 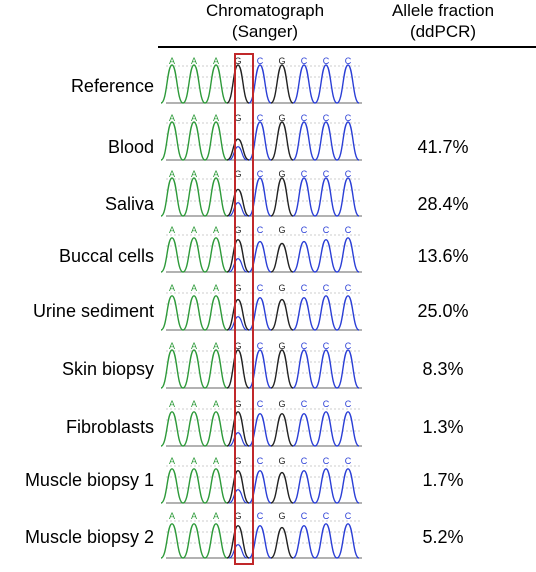 I want to click on row-value-buccal-cells: 13.6%, so click(x=443, y=256).